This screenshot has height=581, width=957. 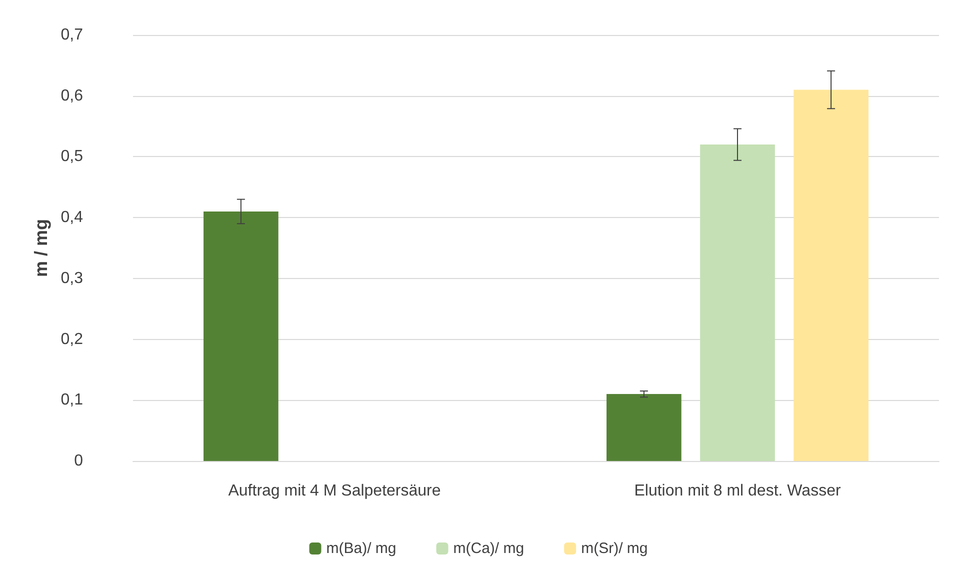 I want to click on legend-label: m(Ba)/ mg, so click(x=361, y=548).